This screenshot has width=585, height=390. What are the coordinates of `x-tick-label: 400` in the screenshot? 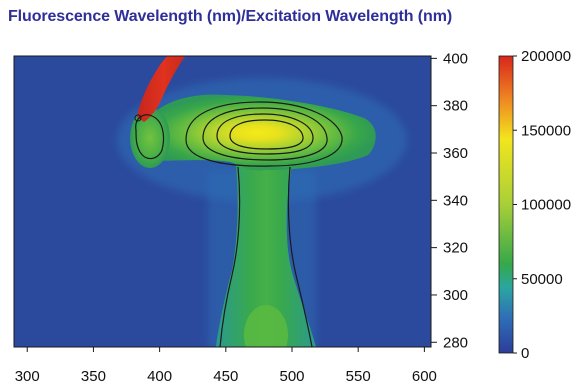 It's located at (159, 376).